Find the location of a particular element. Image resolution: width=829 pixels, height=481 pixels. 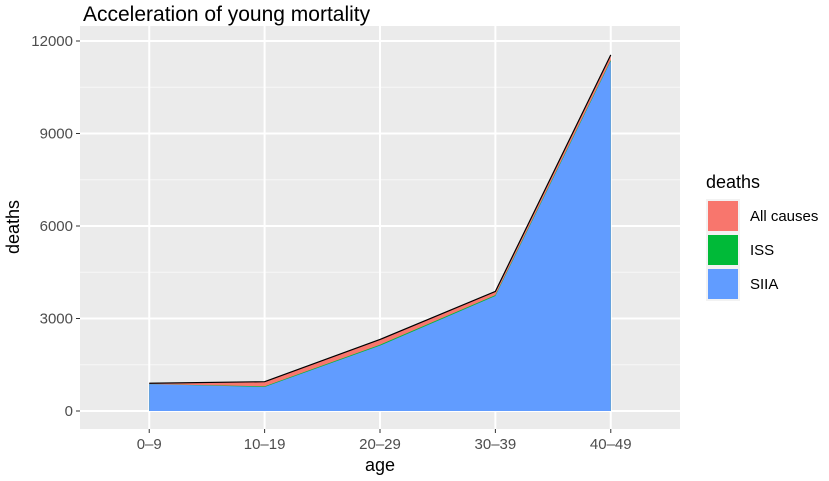

x-tick-label: 40–49 is located at coordinates (611, 444).